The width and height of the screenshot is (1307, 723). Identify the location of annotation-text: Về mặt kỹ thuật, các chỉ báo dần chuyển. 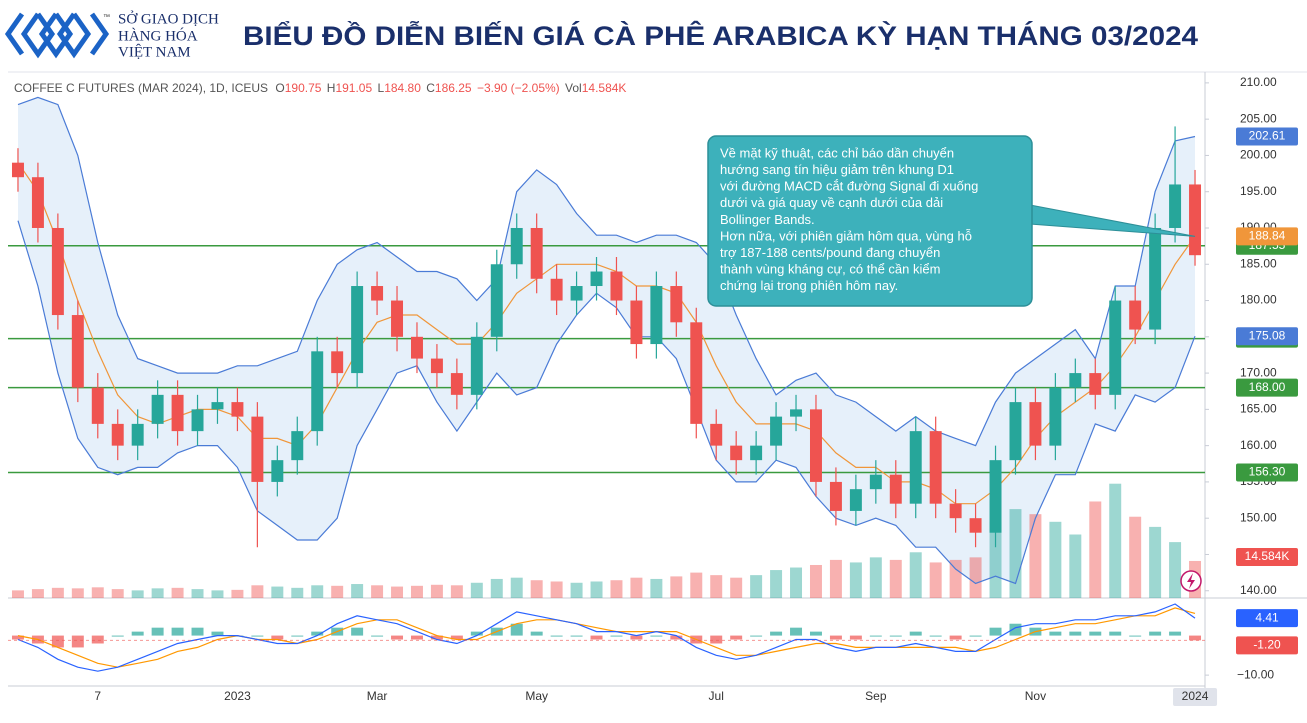
(837, 152).